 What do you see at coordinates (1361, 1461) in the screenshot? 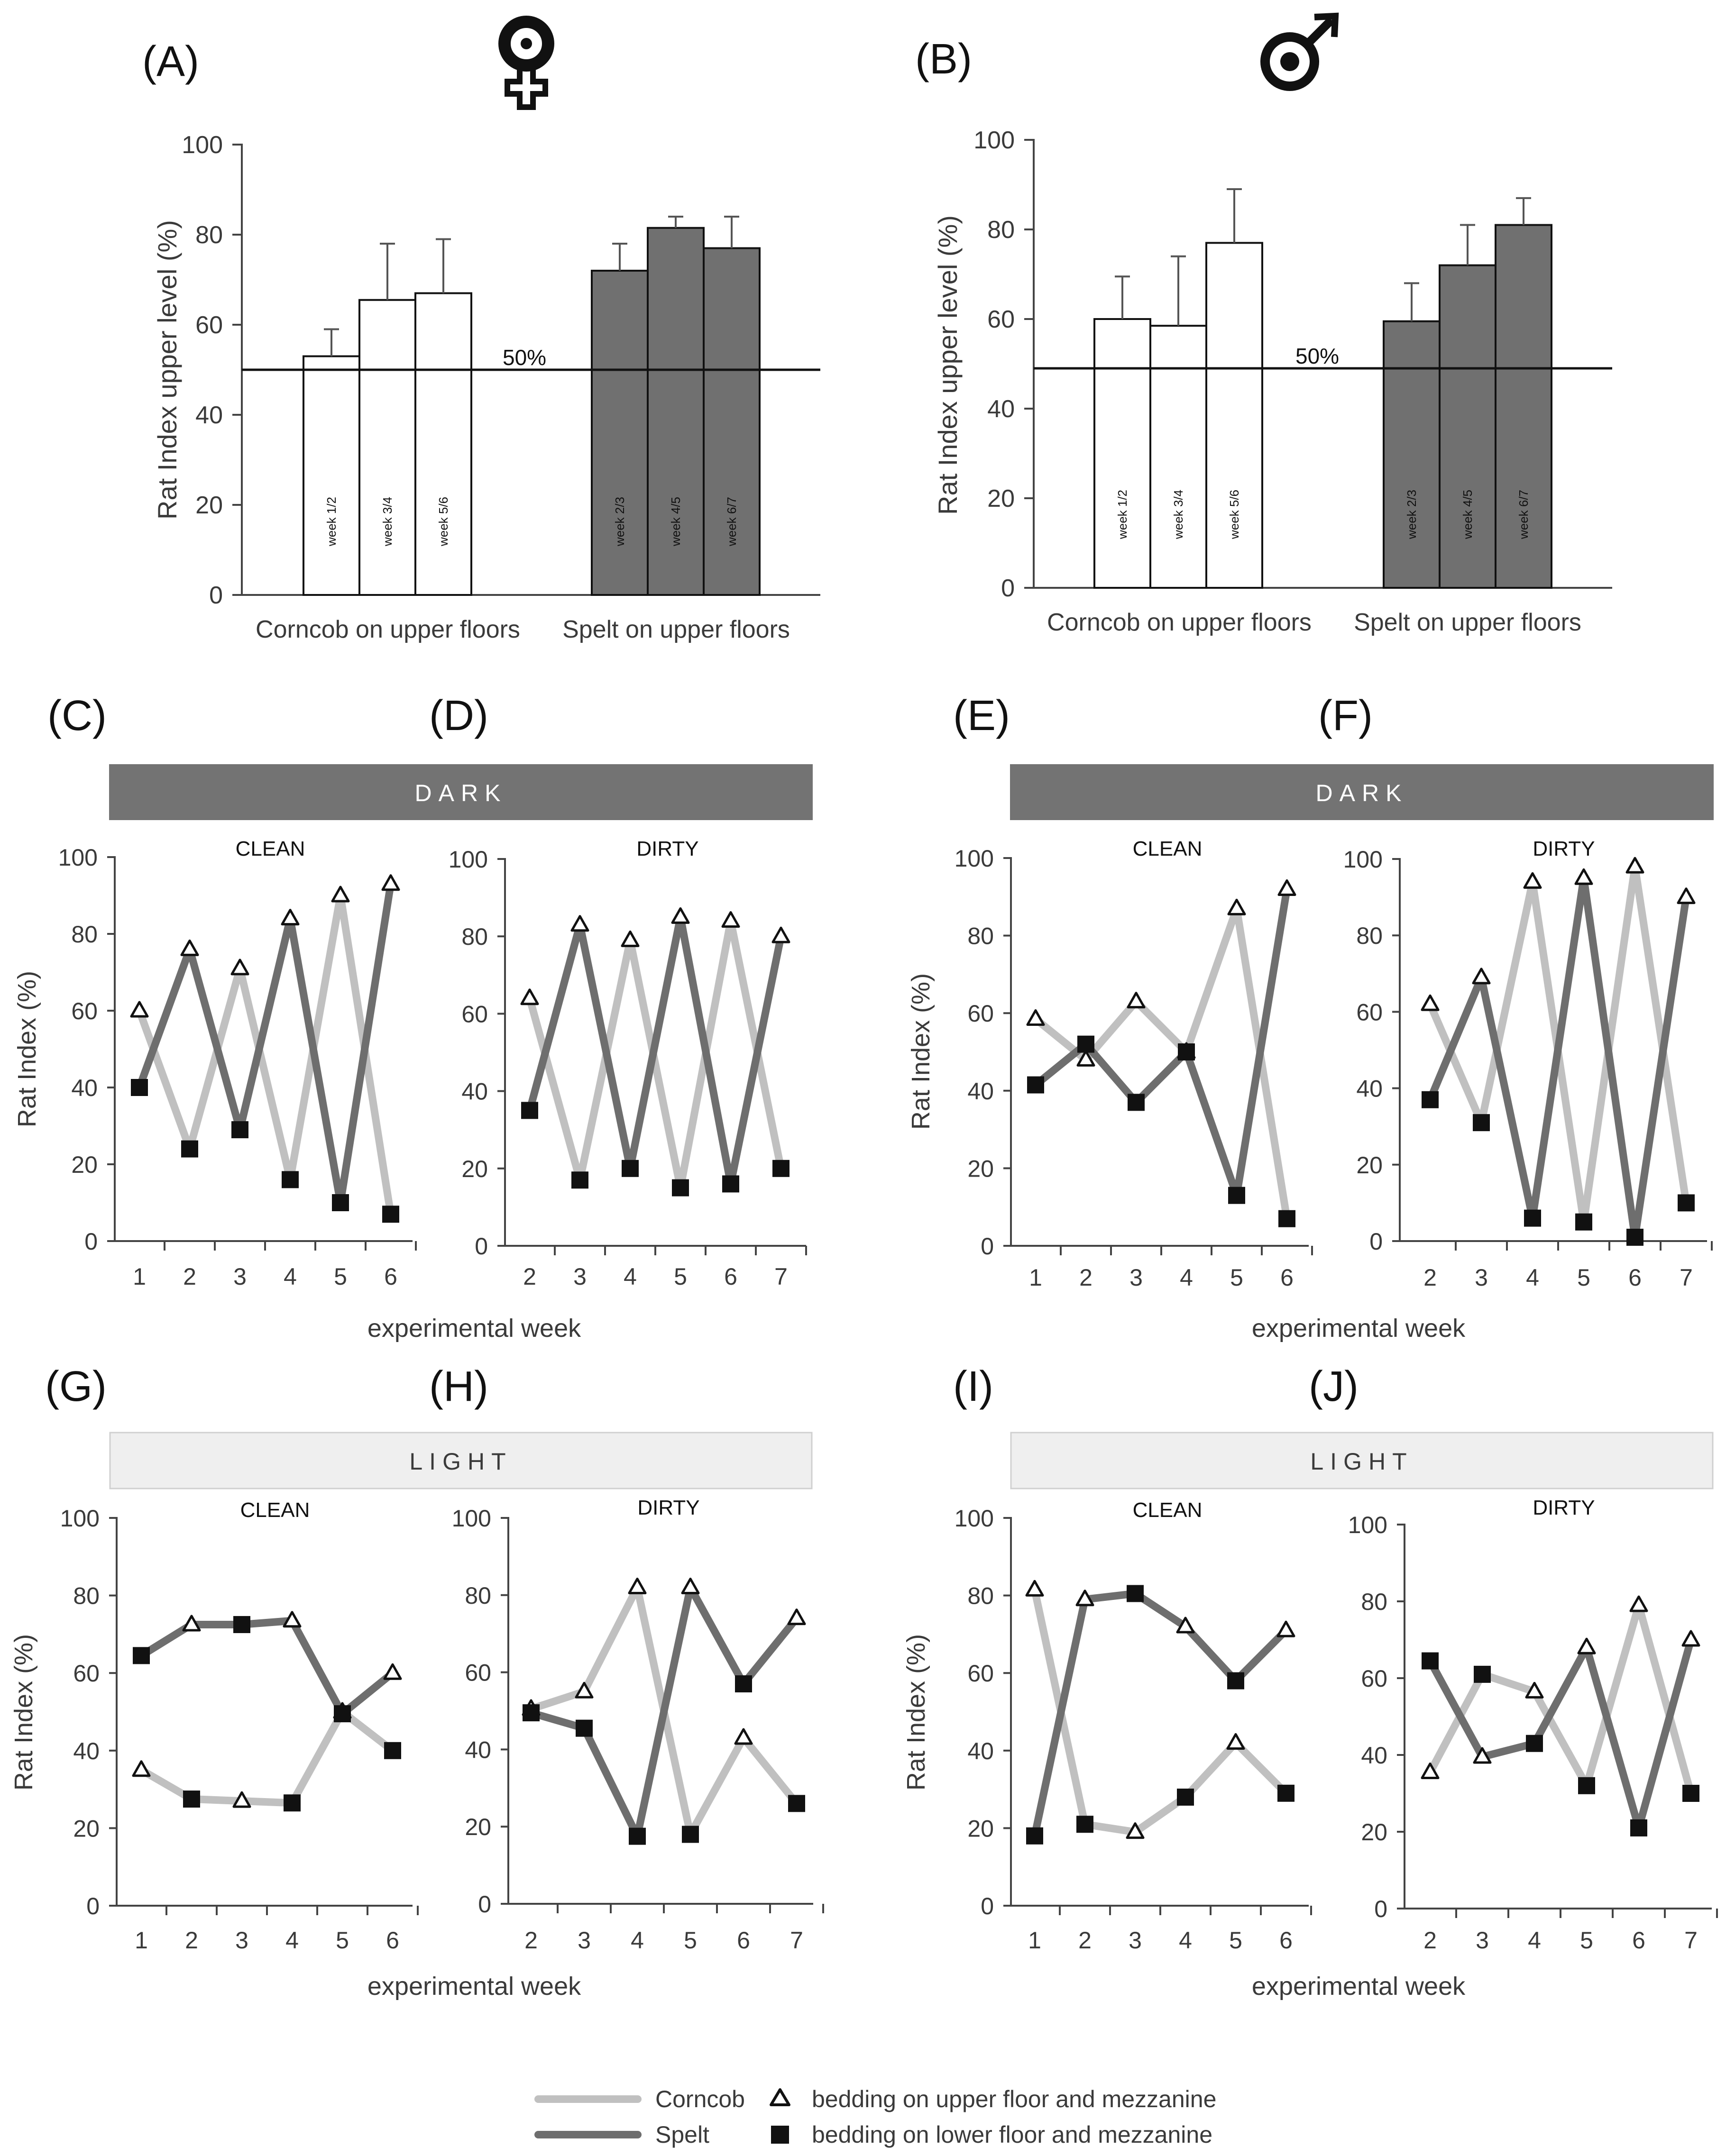
I see `banner-light-right-text: LIGHT` at bounding box center [1361, 1461].